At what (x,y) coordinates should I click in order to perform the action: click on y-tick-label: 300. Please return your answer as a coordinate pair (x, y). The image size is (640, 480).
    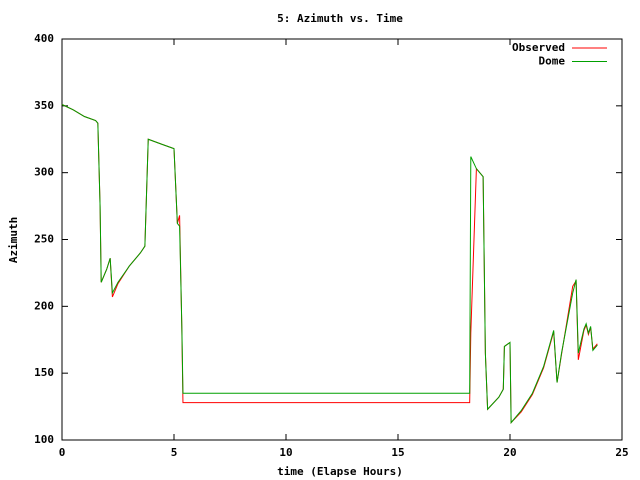
    Looking at the image, I should click on (44, 172).